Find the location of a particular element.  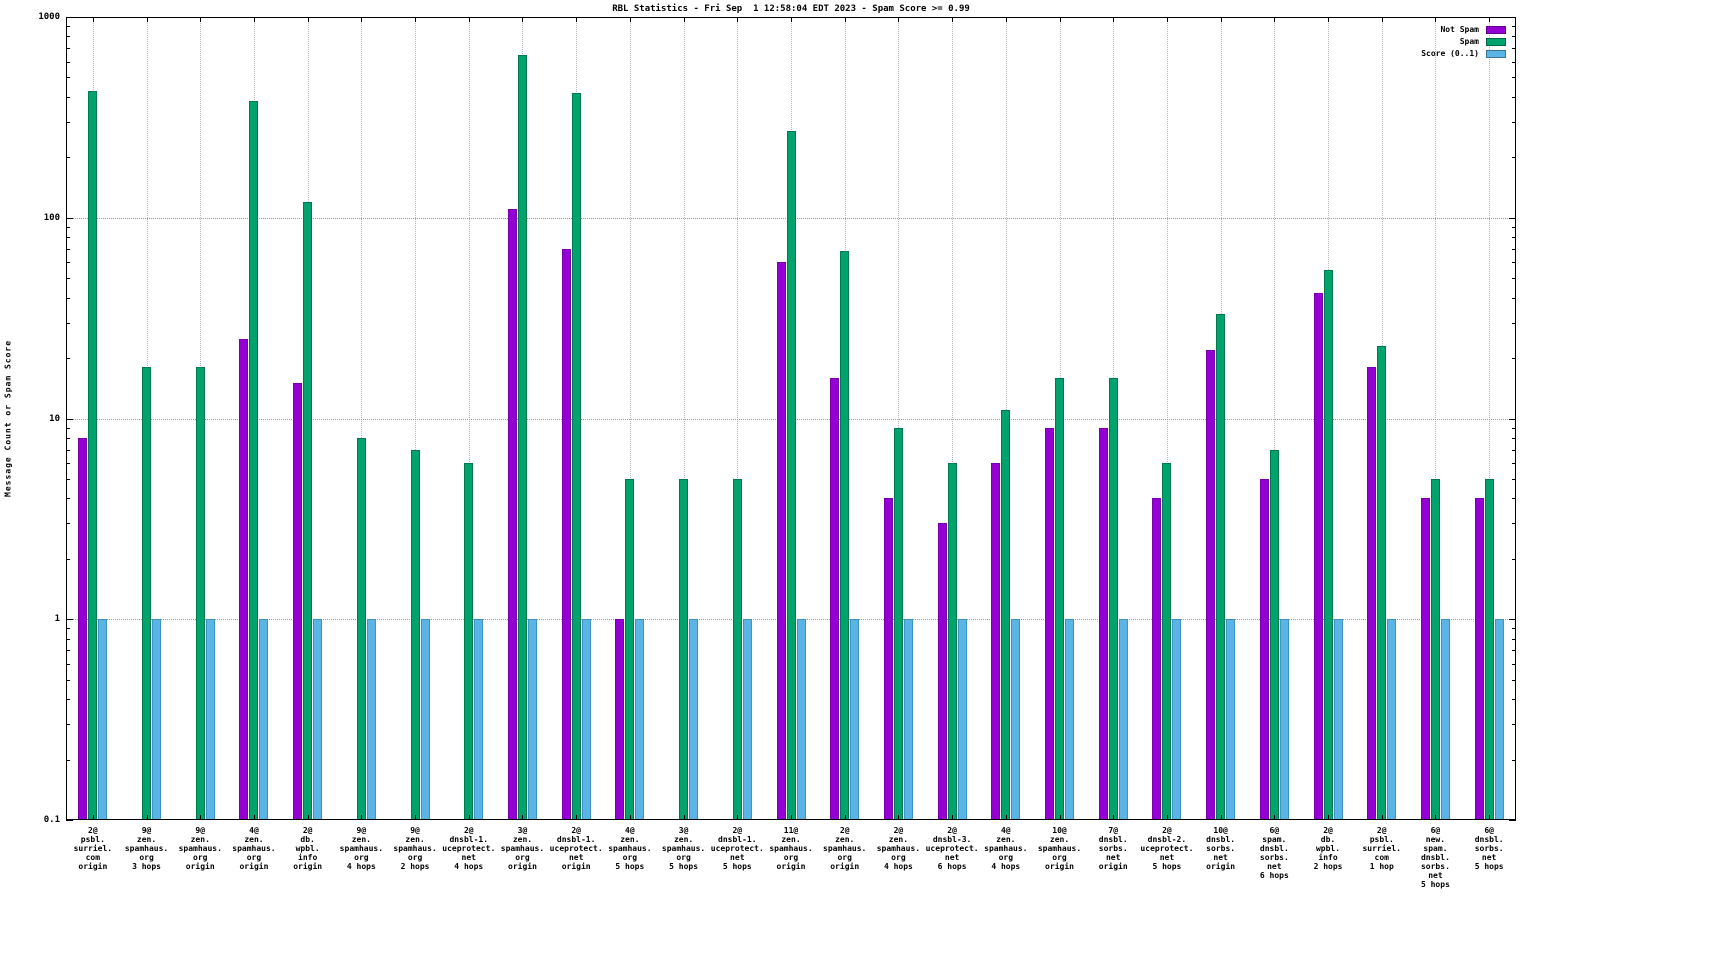

x-tick-label: 7@ dnsbl. sorbs. net origin is located at coordinates (1113, 848).